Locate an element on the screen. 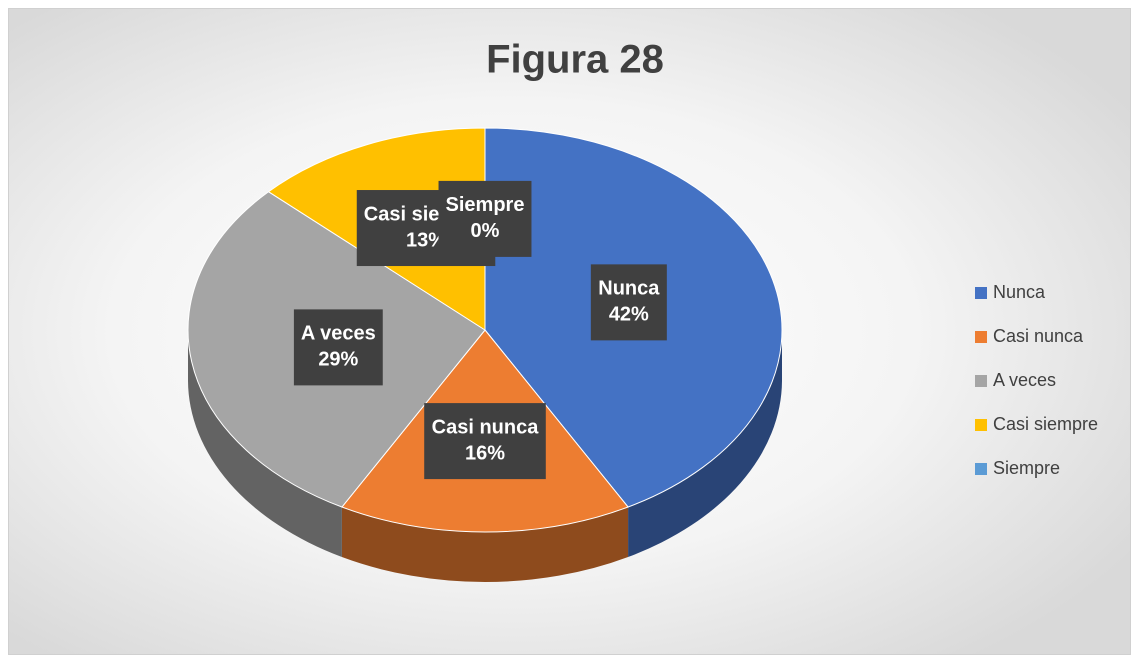 This screenshot has width=1139, height=663. data-label-category: Casi nunca is located at coordinates (486, 427).